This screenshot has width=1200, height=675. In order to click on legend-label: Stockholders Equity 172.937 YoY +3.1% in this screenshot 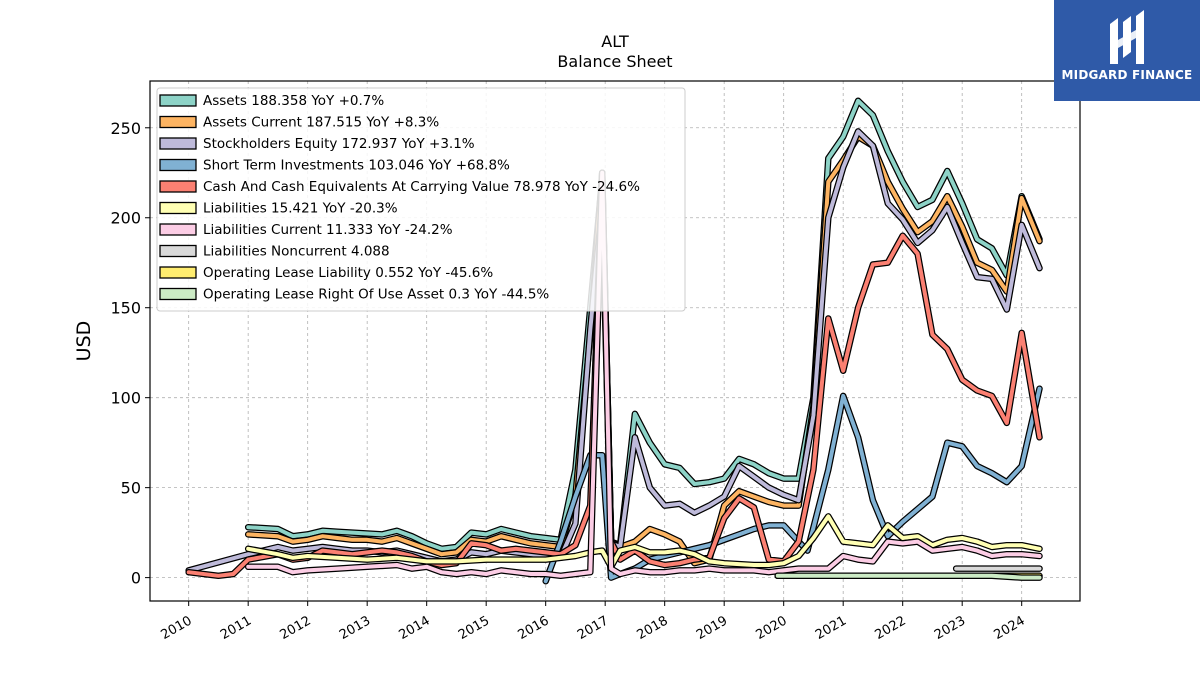, I will do `click(339, 144)`.